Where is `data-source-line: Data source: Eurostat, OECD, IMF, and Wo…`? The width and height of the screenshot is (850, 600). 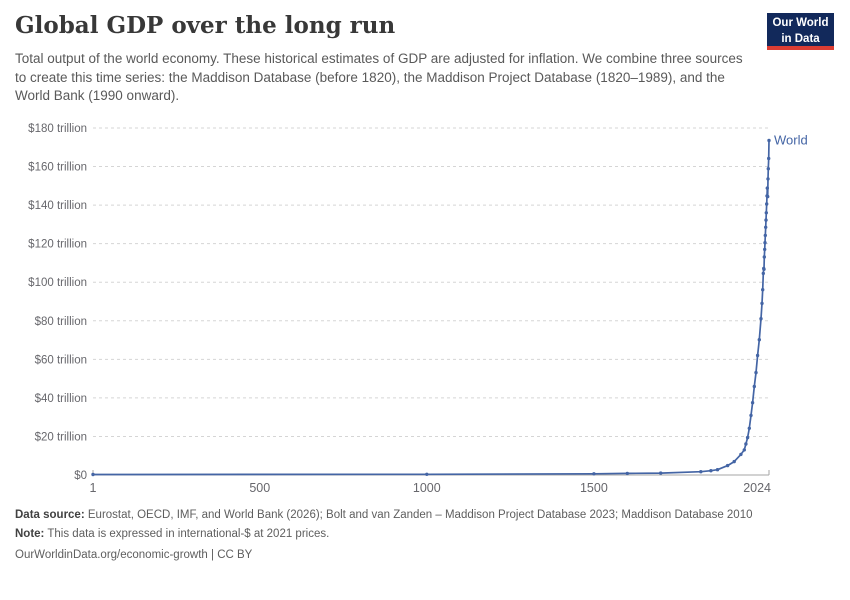 data-source-line: Data source: Eurostat, OECD, IMF, and Wo… is located at coordinates (415, 516).